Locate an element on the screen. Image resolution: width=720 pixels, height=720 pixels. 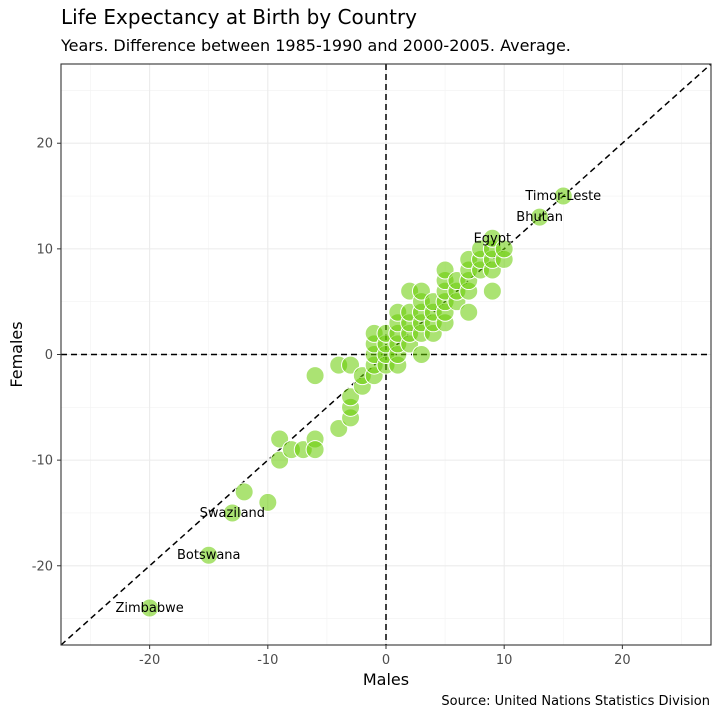
point-label: Timor-Leste is located at coordinates (562, 196).